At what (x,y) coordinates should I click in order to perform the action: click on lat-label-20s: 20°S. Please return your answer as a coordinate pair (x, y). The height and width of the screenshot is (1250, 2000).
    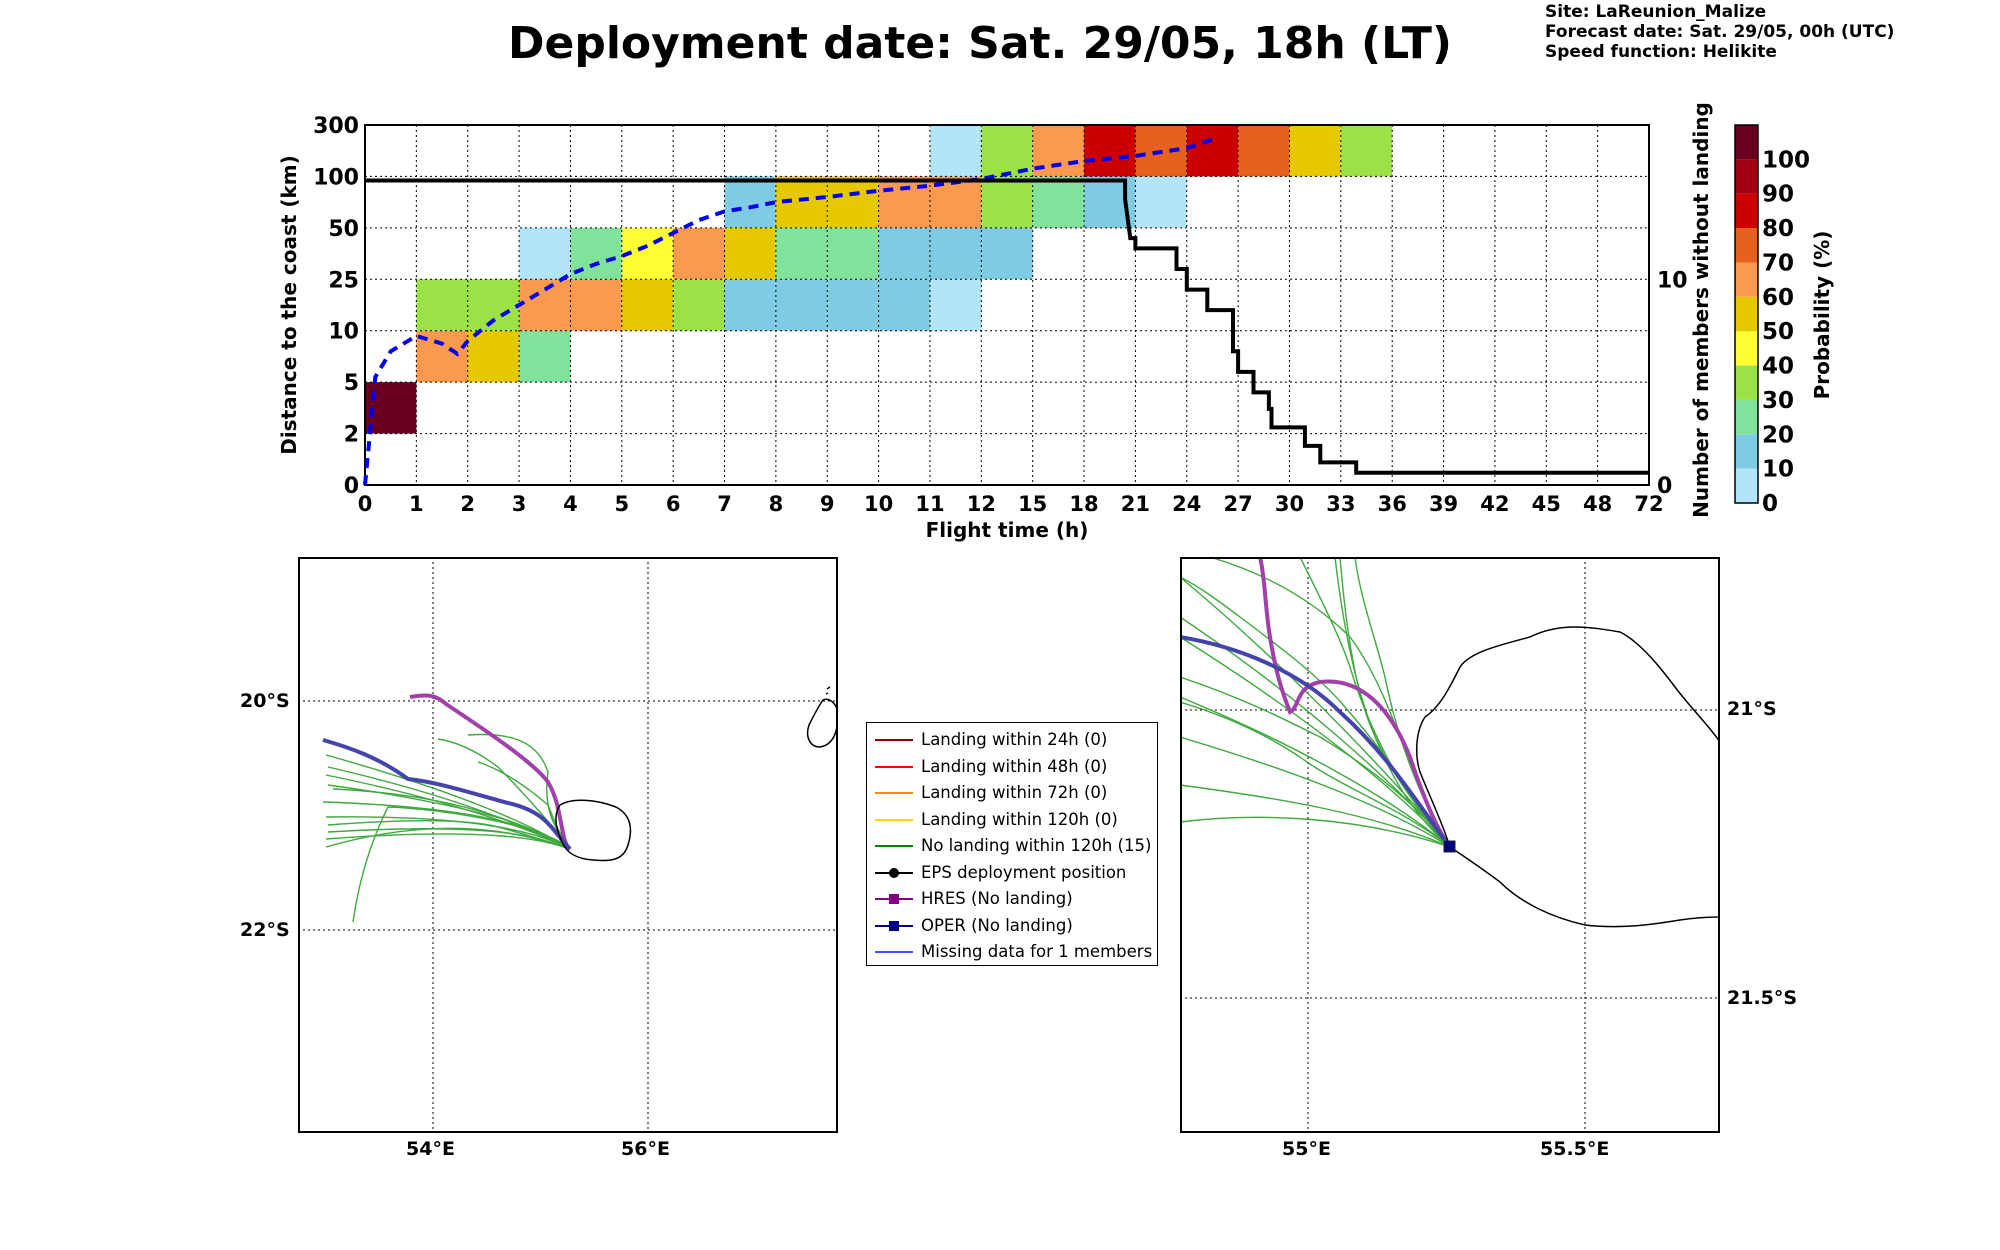
    Looking at the image, I should click on (265, 701).